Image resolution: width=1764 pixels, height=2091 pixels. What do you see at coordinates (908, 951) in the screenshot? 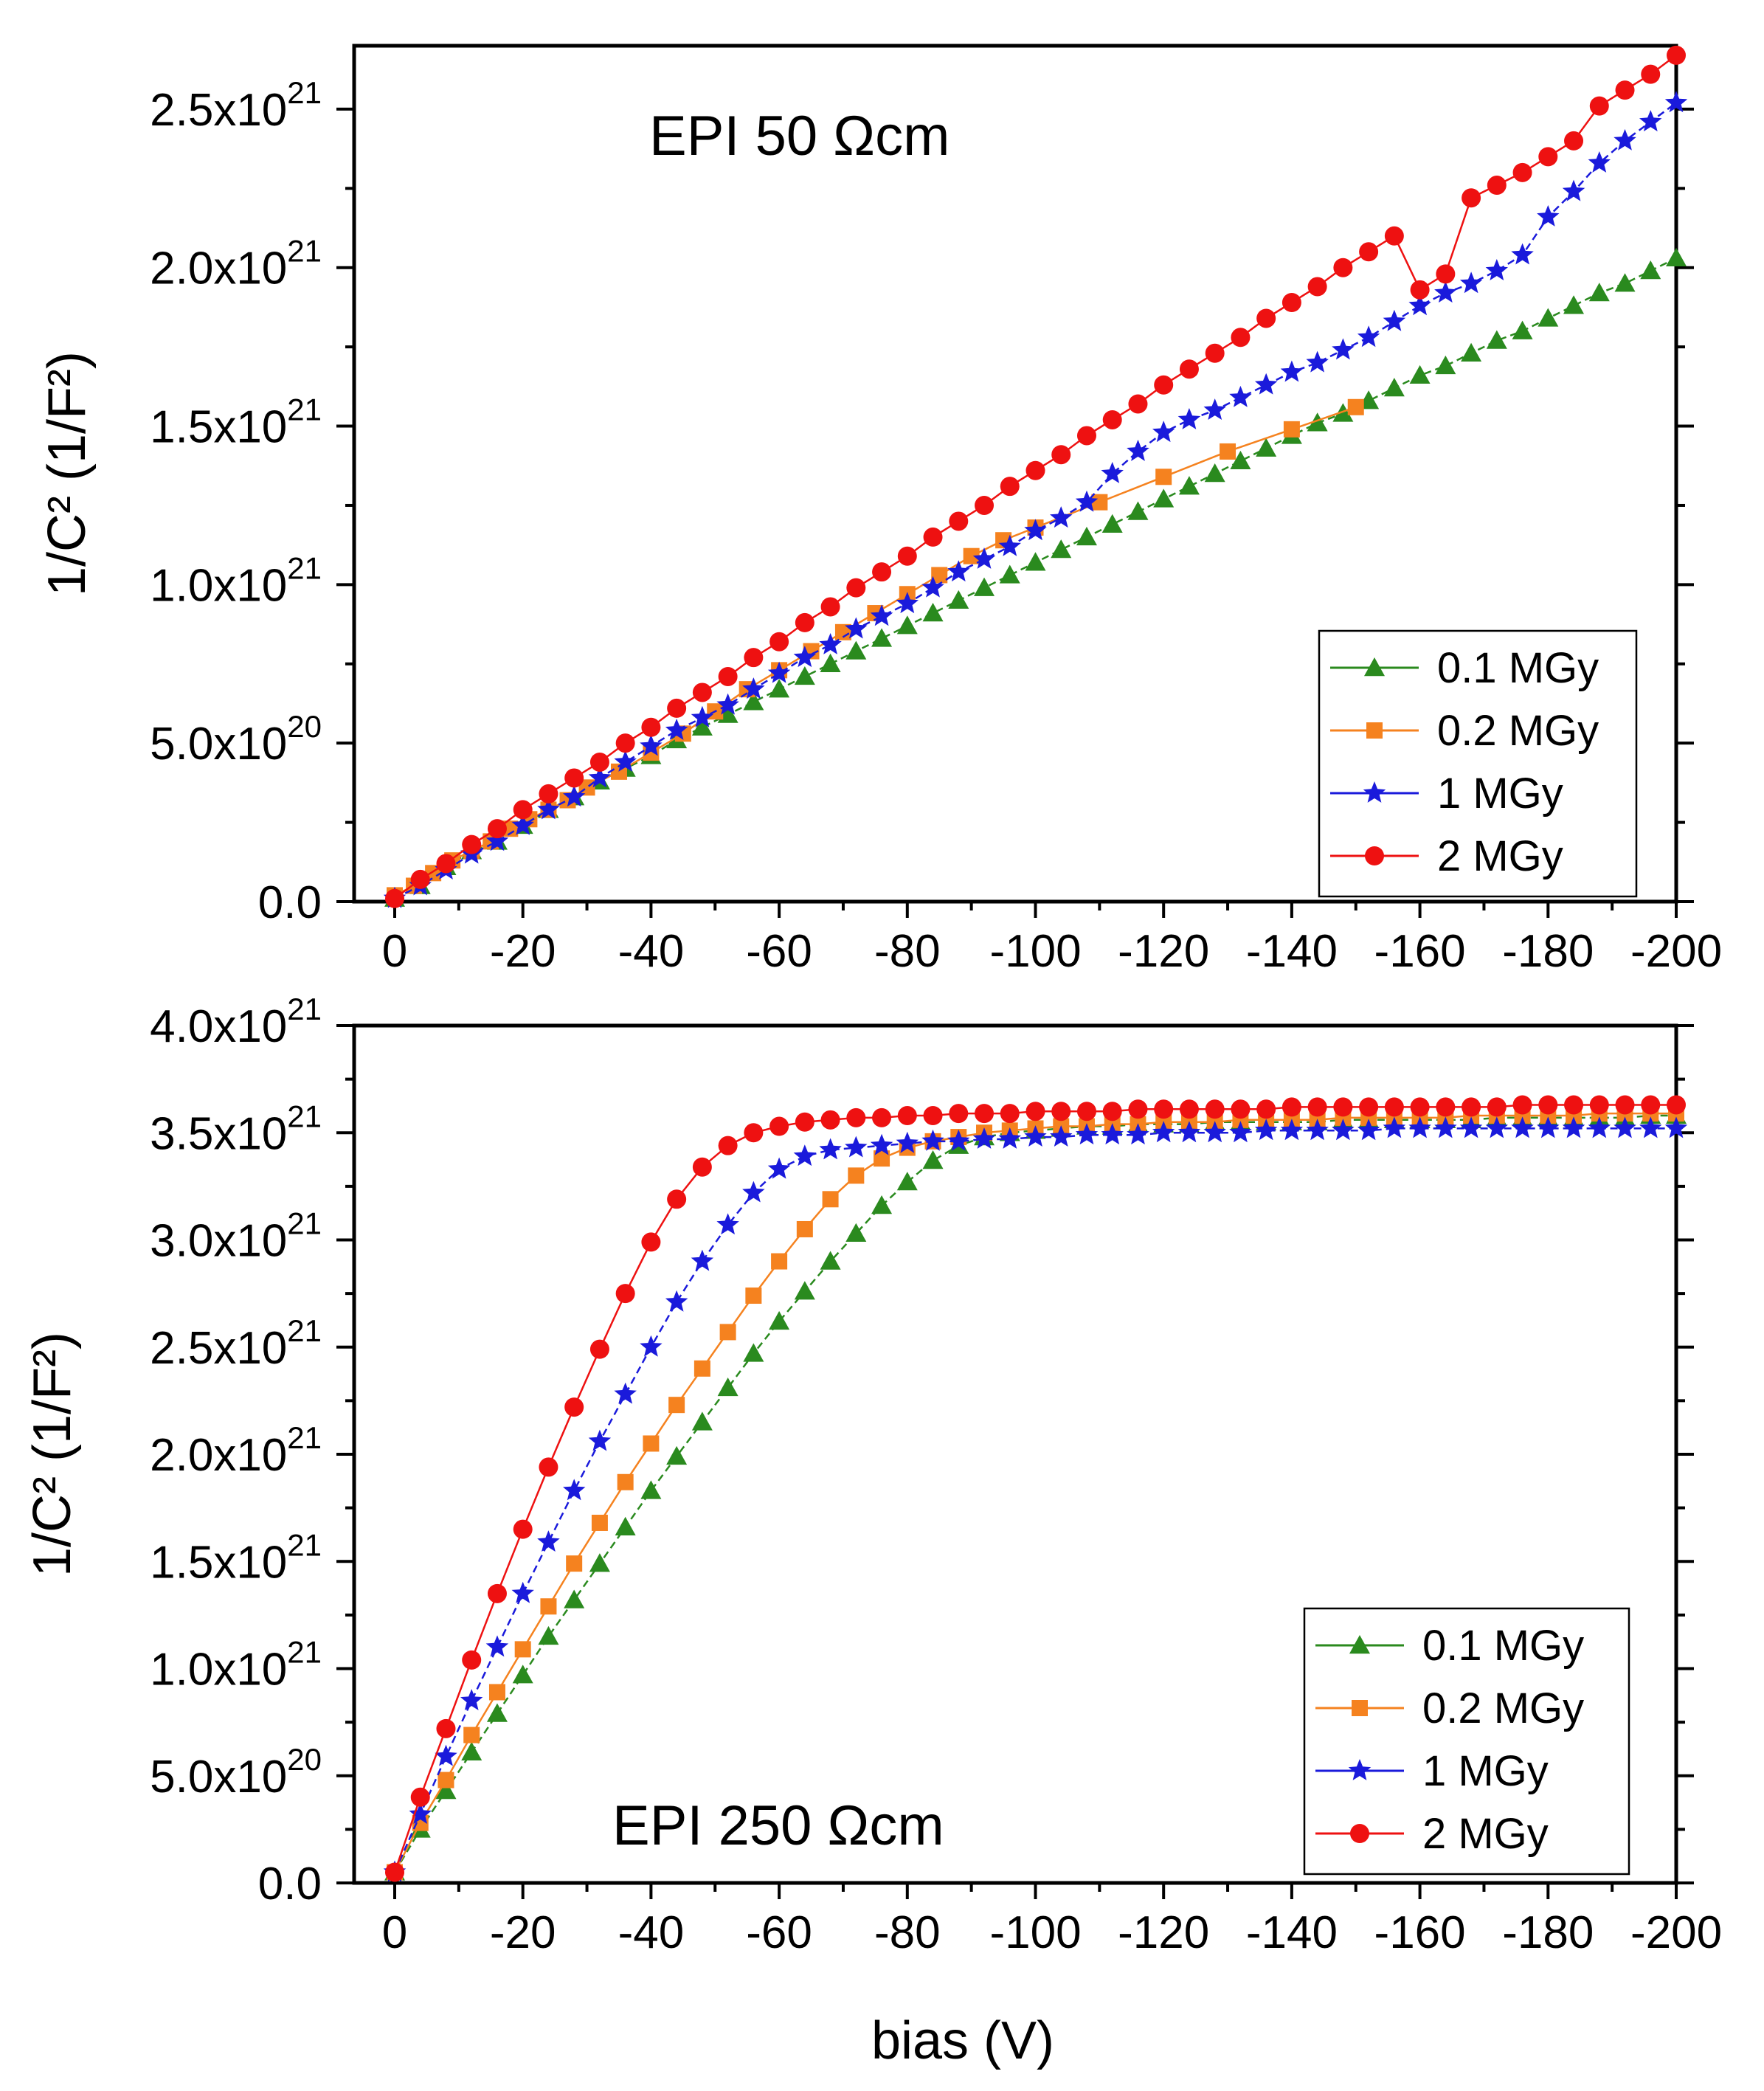
I see `x-tick-label: -80` at bounding box center [908, 951].